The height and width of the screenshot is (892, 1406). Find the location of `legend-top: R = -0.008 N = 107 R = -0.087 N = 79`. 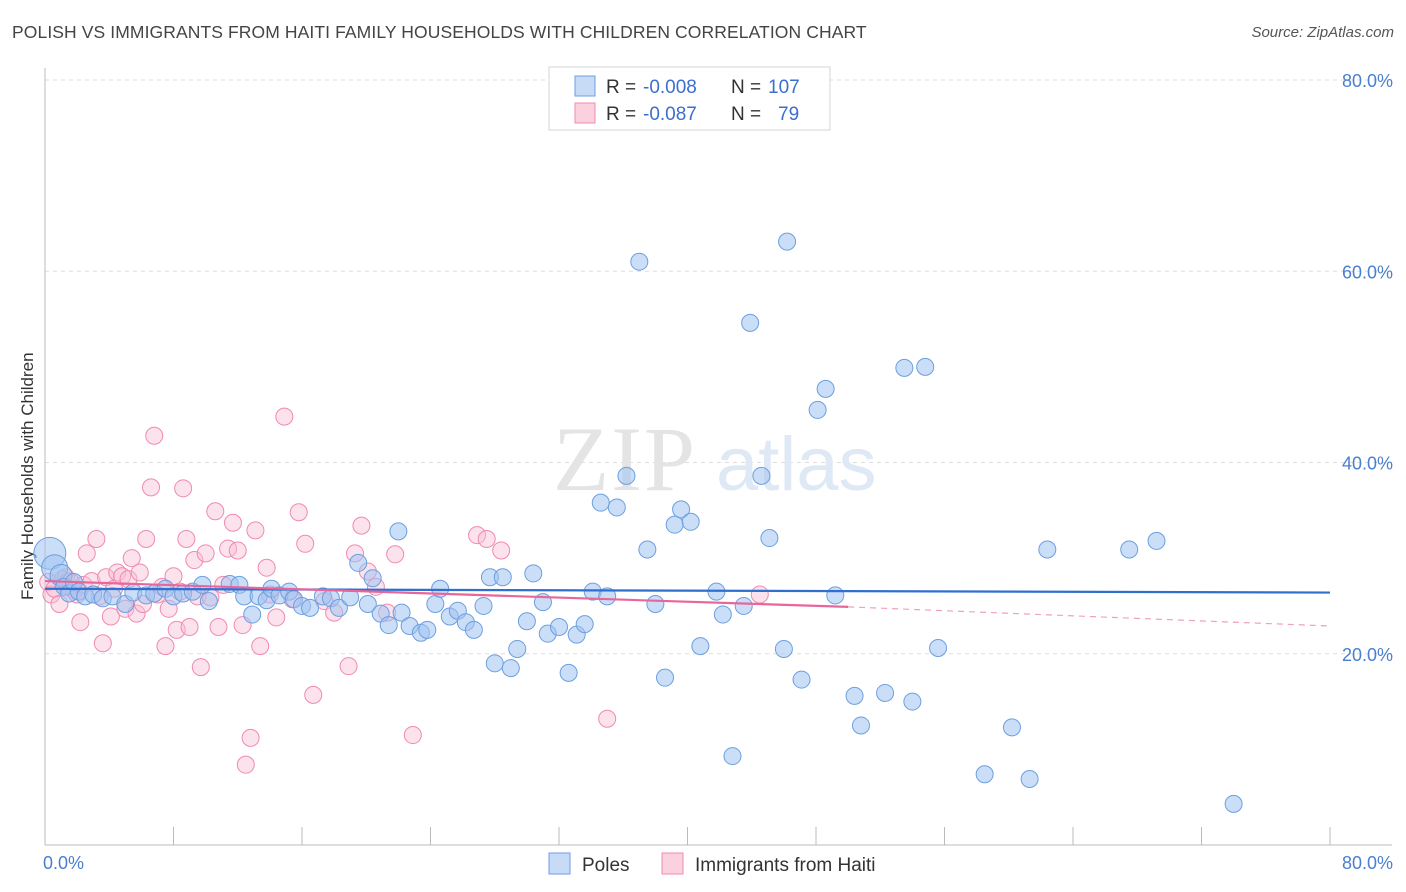

legend-top: R = -0.008 N = 107 R = -0.087 N = 79 is located at coordinates (689, 98).